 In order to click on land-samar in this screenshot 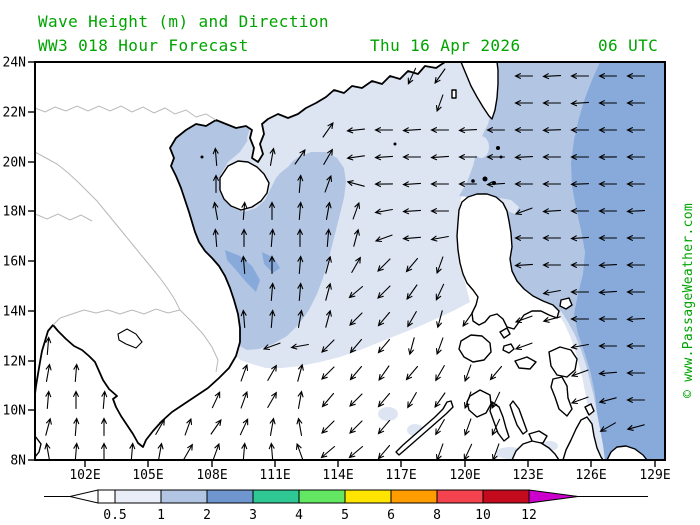, I will do `click(563, 362)`.